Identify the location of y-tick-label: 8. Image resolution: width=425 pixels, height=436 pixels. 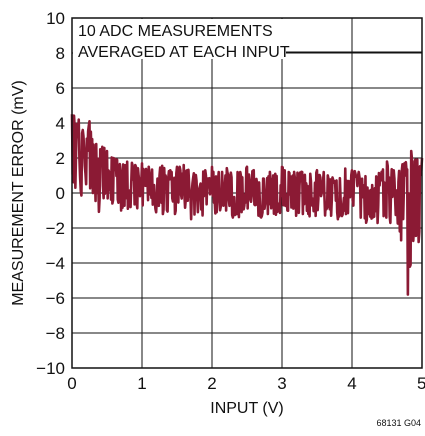
(60, 53).